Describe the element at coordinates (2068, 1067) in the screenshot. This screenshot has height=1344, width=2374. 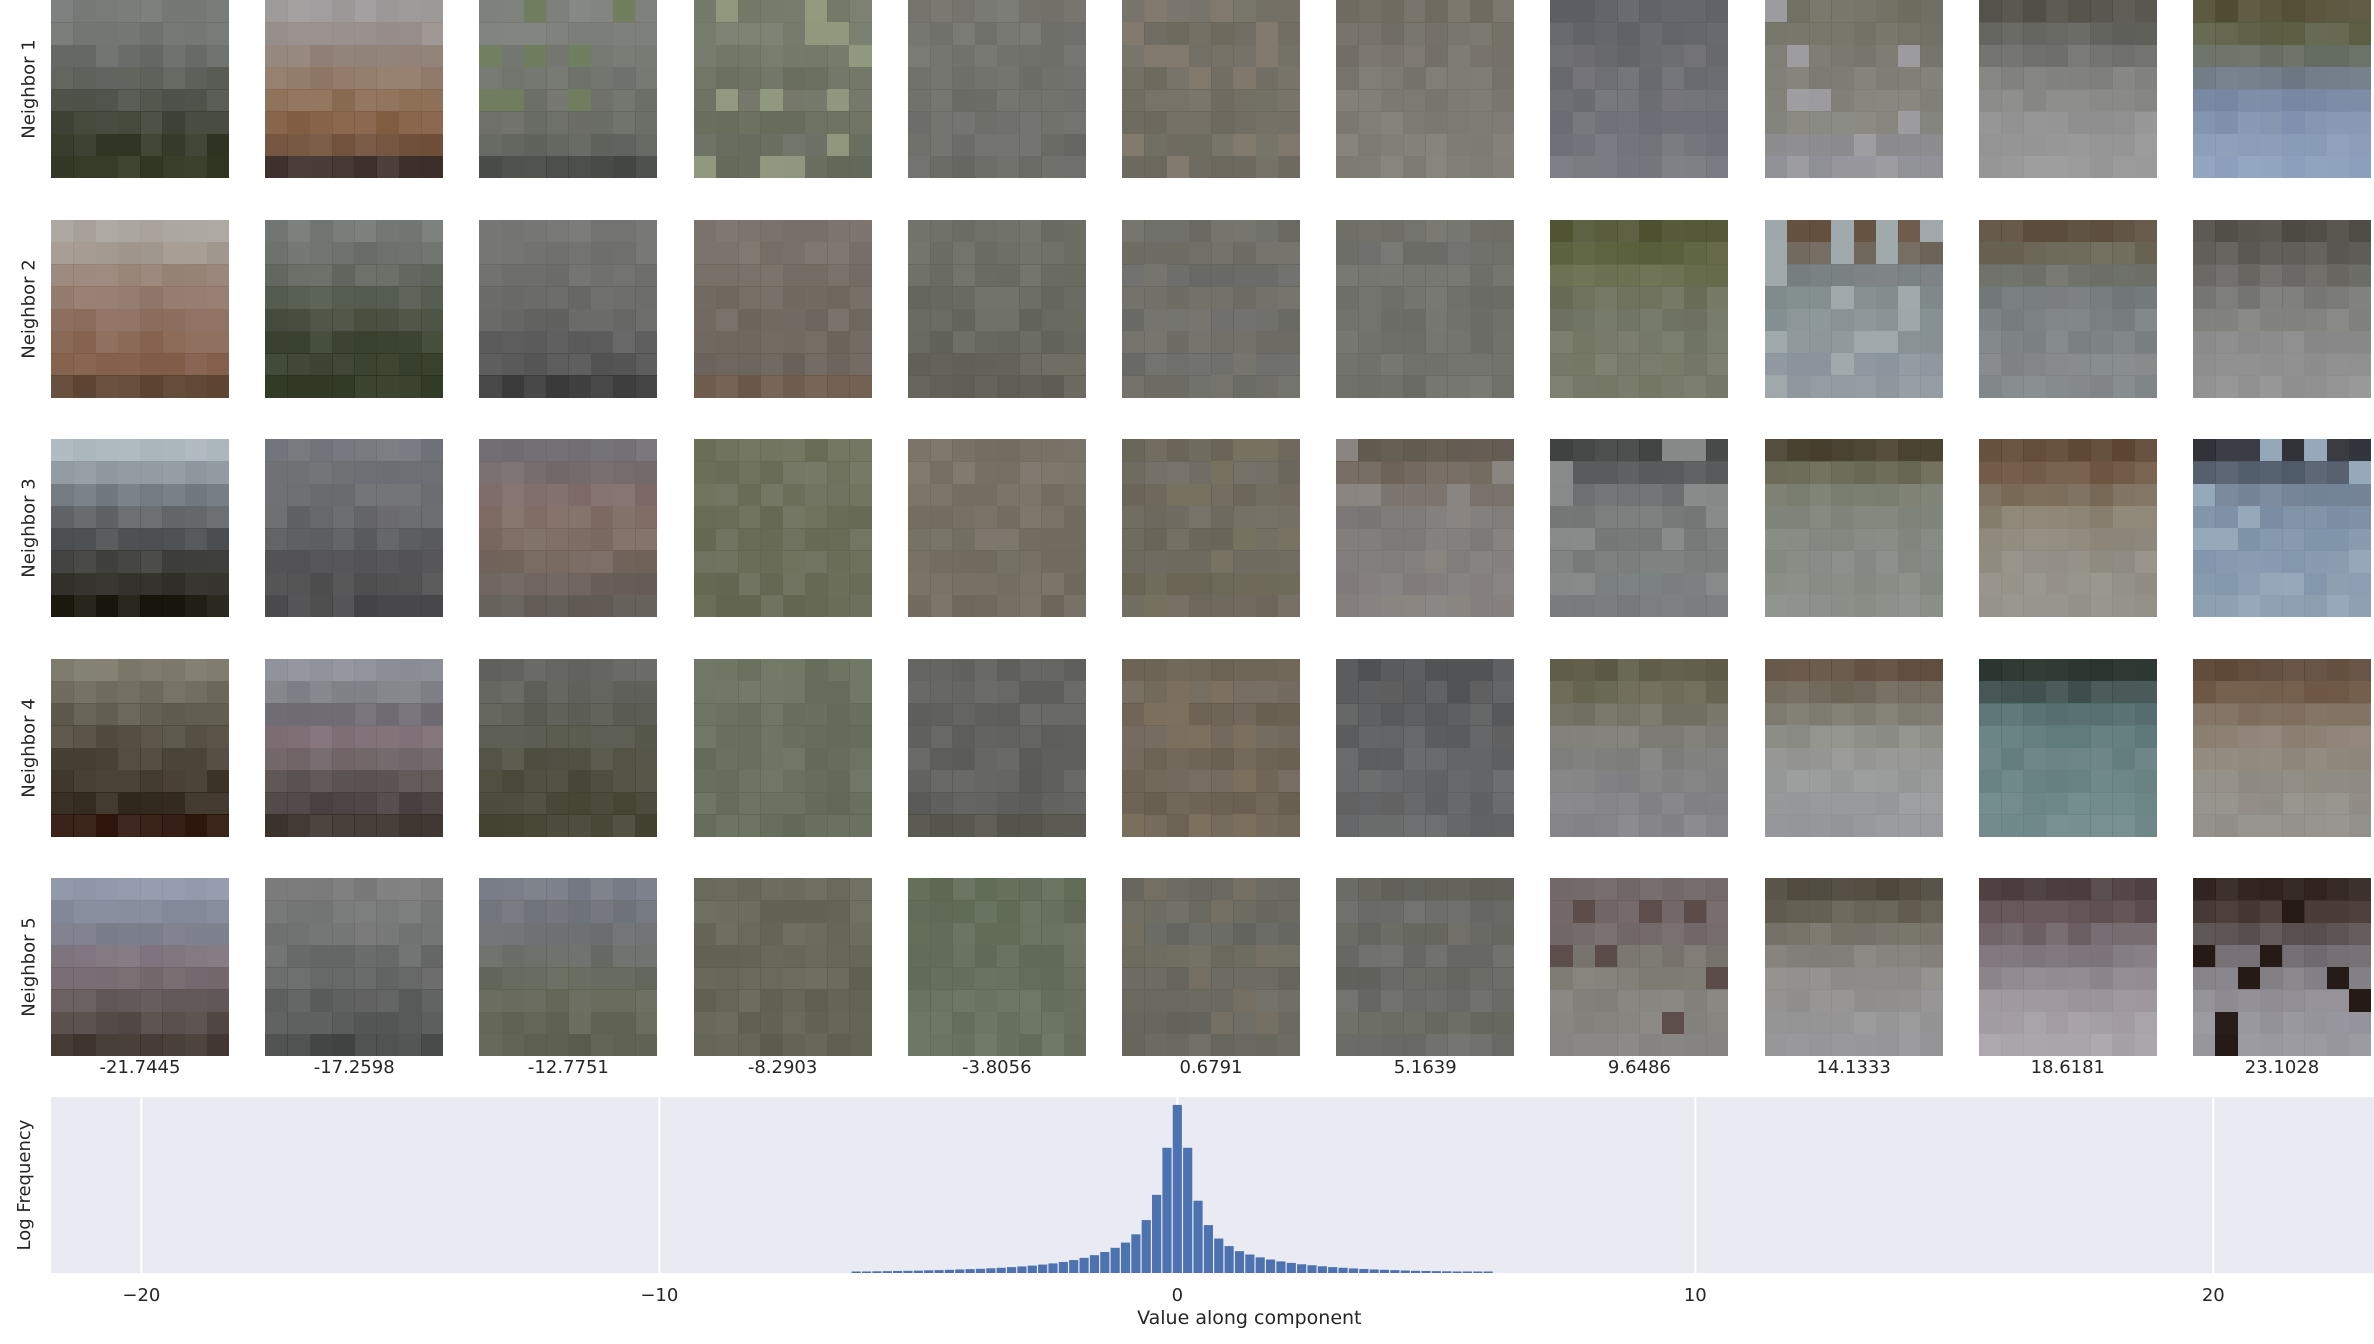
I see `column-value-10: 18.6181` at that location.